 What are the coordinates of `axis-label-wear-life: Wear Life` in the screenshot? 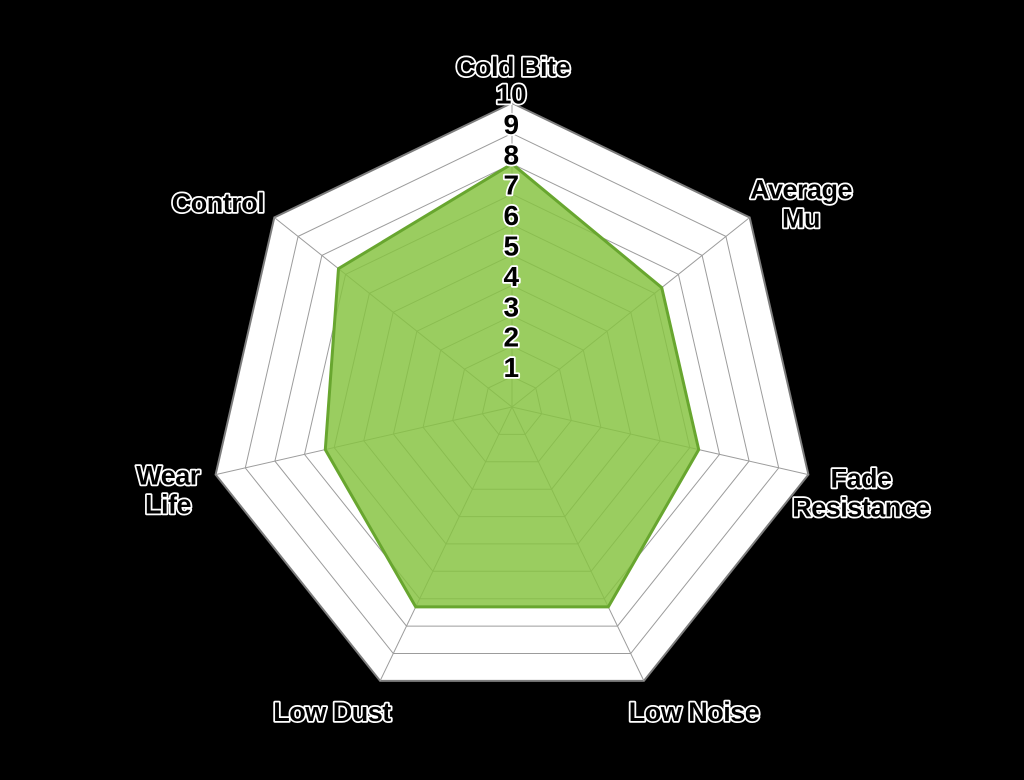 It's located at (168, 490).